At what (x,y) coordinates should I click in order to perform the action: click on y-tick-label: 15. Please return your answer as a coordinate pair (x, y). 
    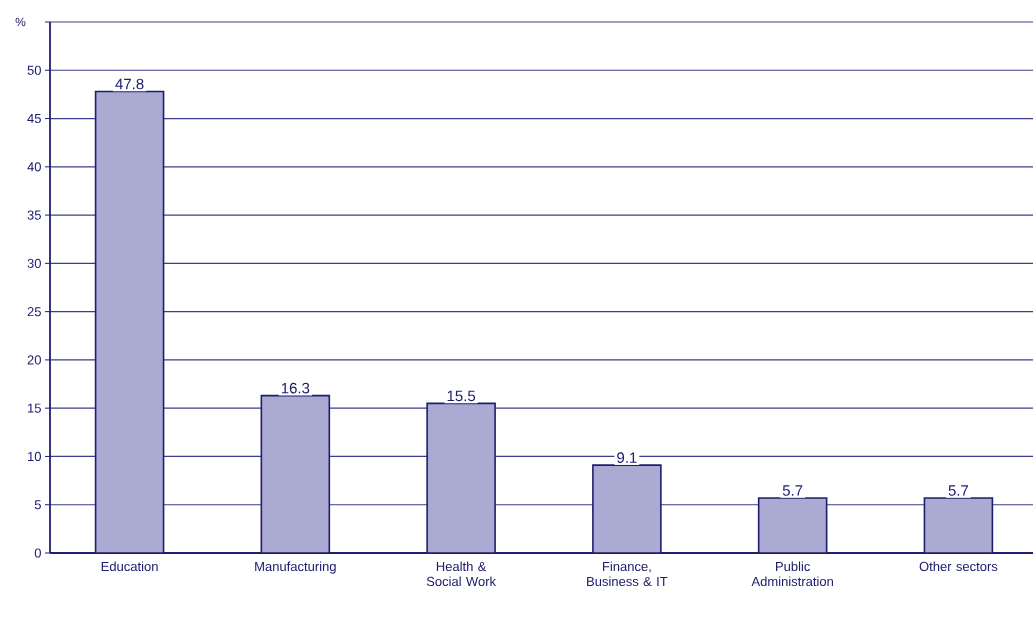
    Looking at the image, I should click on (34, 408).